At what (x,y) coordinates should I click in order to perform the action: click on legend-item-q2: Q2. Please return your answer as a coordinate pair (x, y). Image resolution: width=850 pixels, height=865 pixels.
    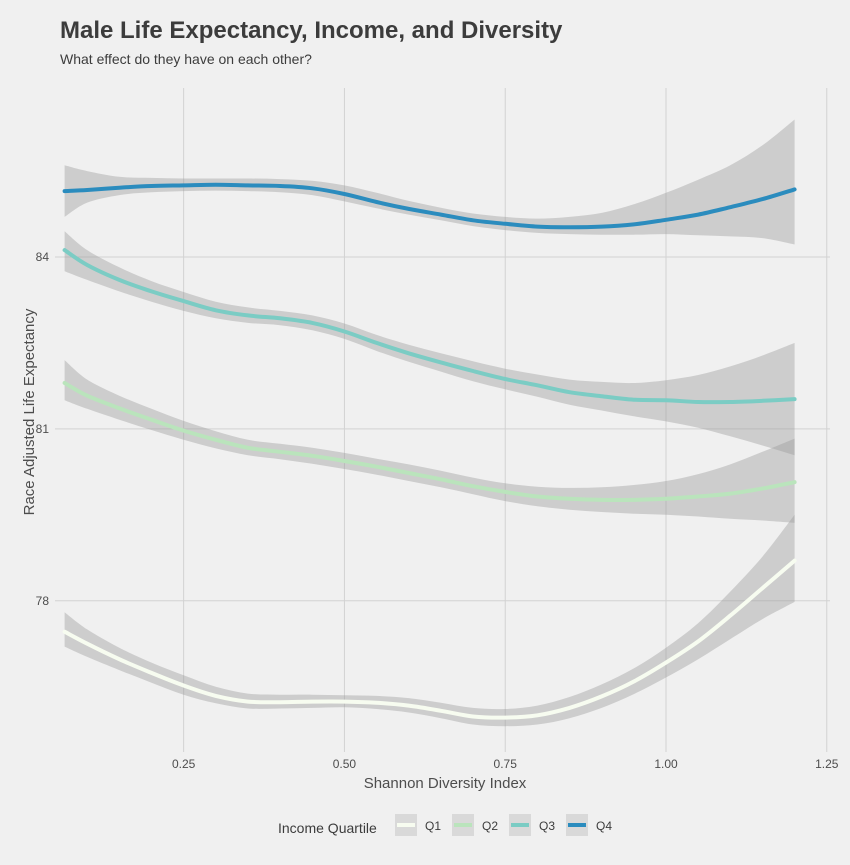
    Looking at the image, I should click on (475, 825).